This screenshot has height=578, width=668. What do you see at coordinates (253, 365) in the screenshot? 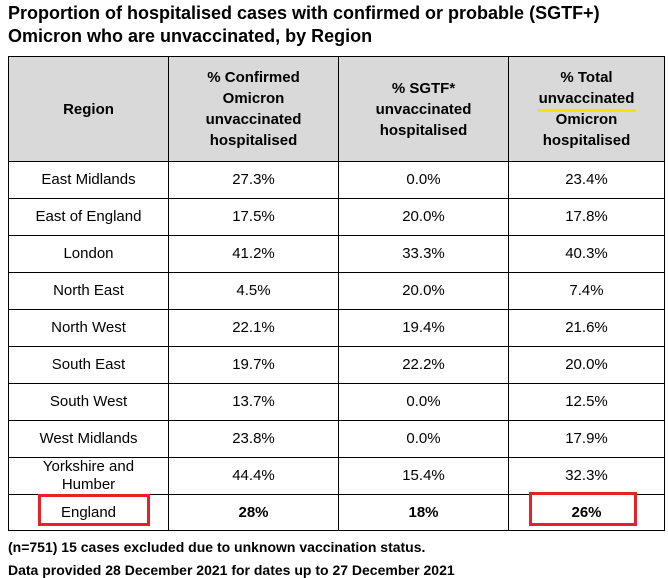
I see `cell-confirmed: 19.7%` at bounding box center [253, 365].